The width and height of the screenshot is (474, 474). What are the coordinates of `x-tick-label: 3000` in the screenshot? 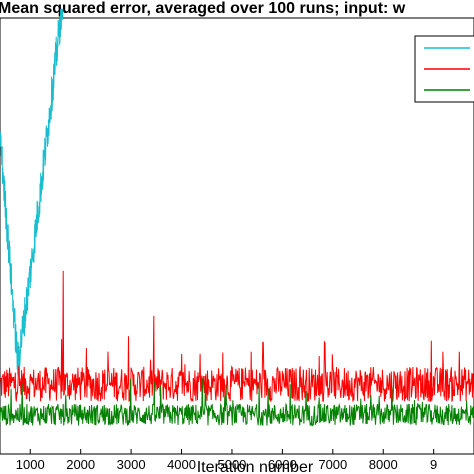 It's located at (131, 464).